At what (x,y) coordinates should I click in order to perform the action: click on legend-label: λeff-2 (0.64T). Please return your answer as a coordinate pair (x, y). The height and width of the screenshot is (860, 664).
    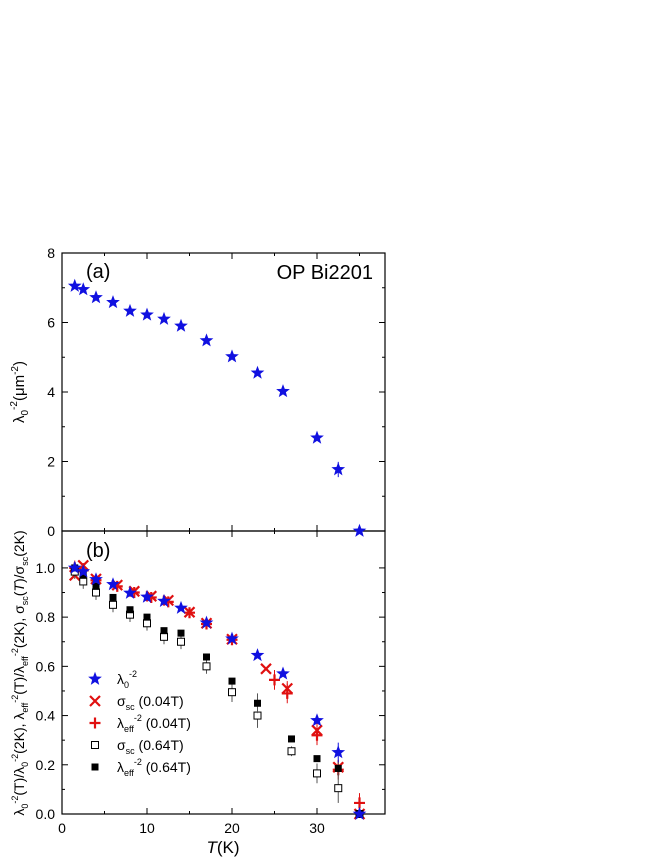
    Looking at the image, I should click on (154, 767).